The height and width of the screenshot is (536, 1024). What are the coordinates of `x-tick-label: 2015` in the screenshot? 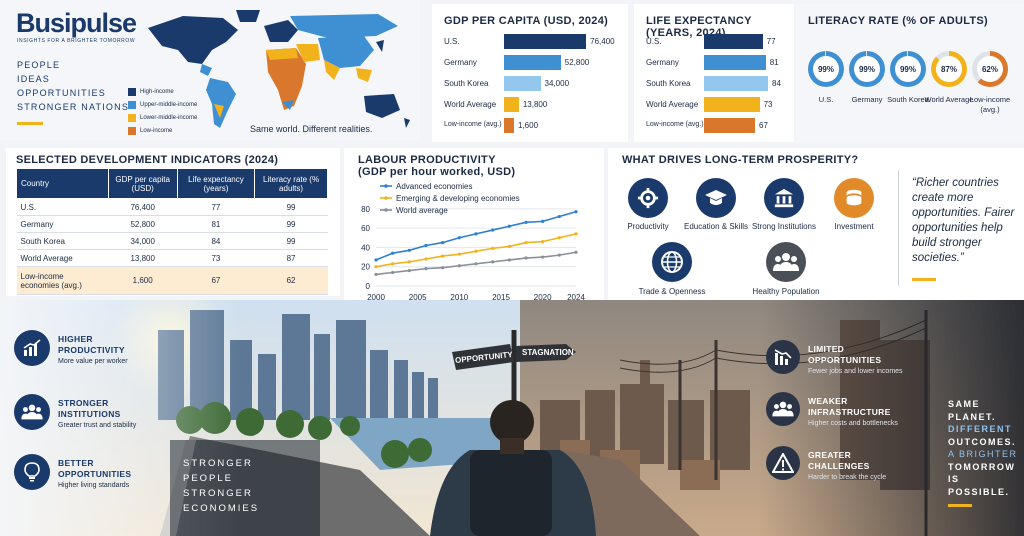 It's located at (501, 297).